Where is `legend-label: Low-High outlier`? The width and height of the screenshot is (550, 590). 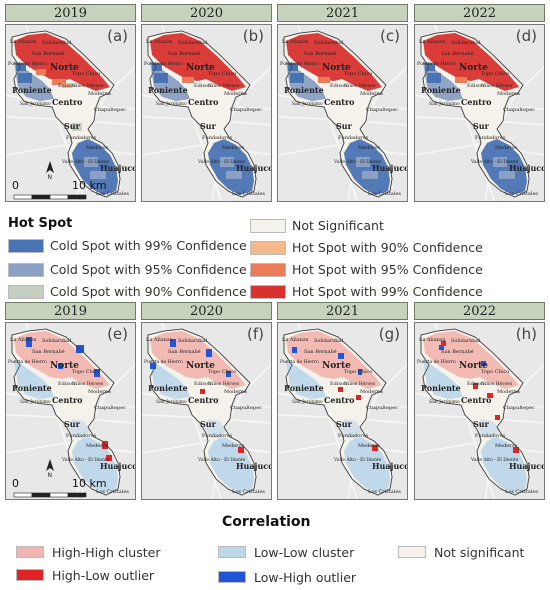 legend-label: Low-High outlier is located at coordinates (305, 577).